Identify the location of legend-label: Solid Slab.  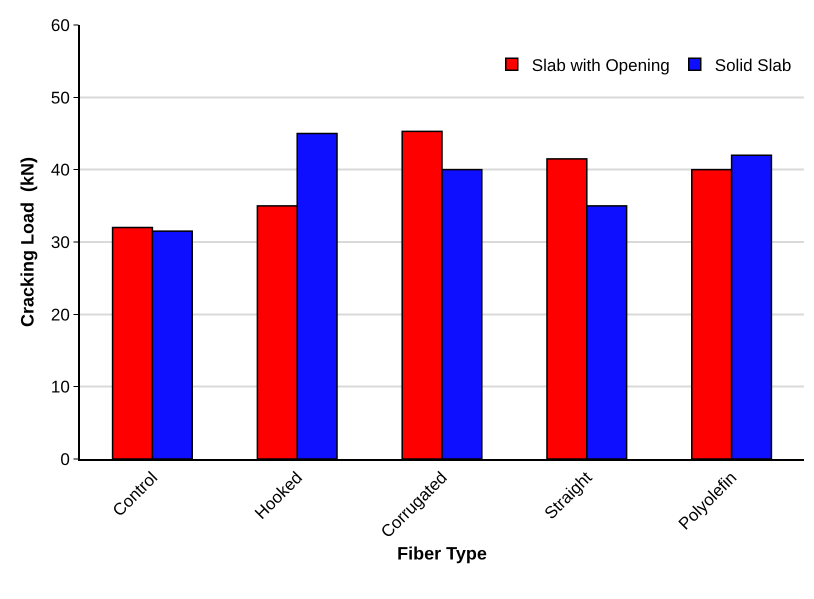
(753, 65).